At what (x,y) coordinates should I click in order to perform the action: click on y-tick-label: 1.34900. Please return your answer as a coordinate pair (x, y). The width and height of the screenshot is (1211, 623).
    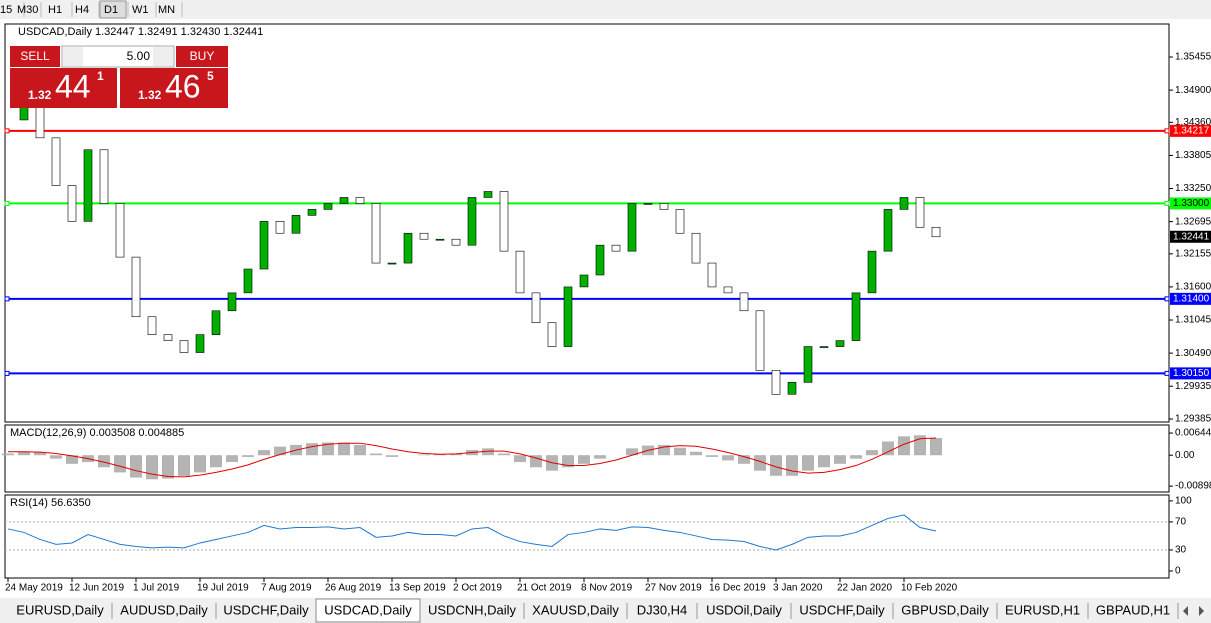
    Looking at the image, I should click on (1193, 90).